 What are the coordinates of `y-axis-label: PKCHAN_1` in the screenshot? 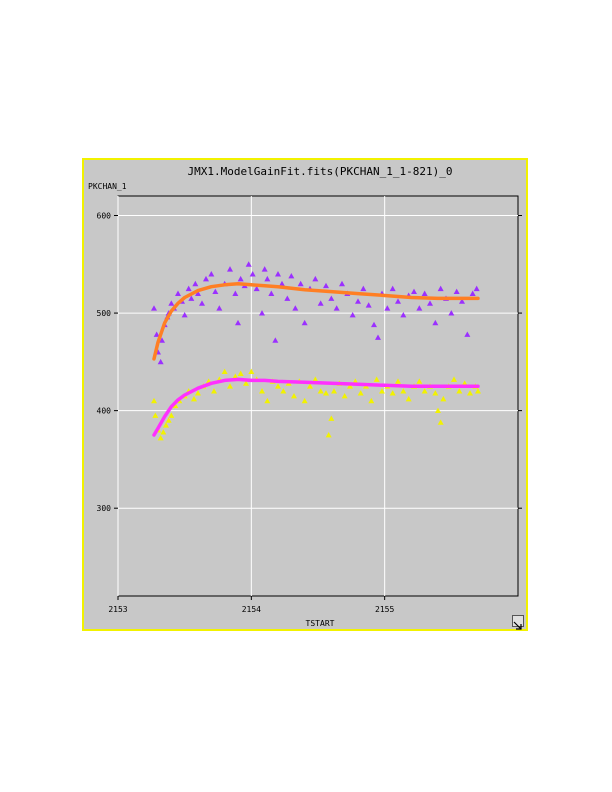 It's located at (107, 186).